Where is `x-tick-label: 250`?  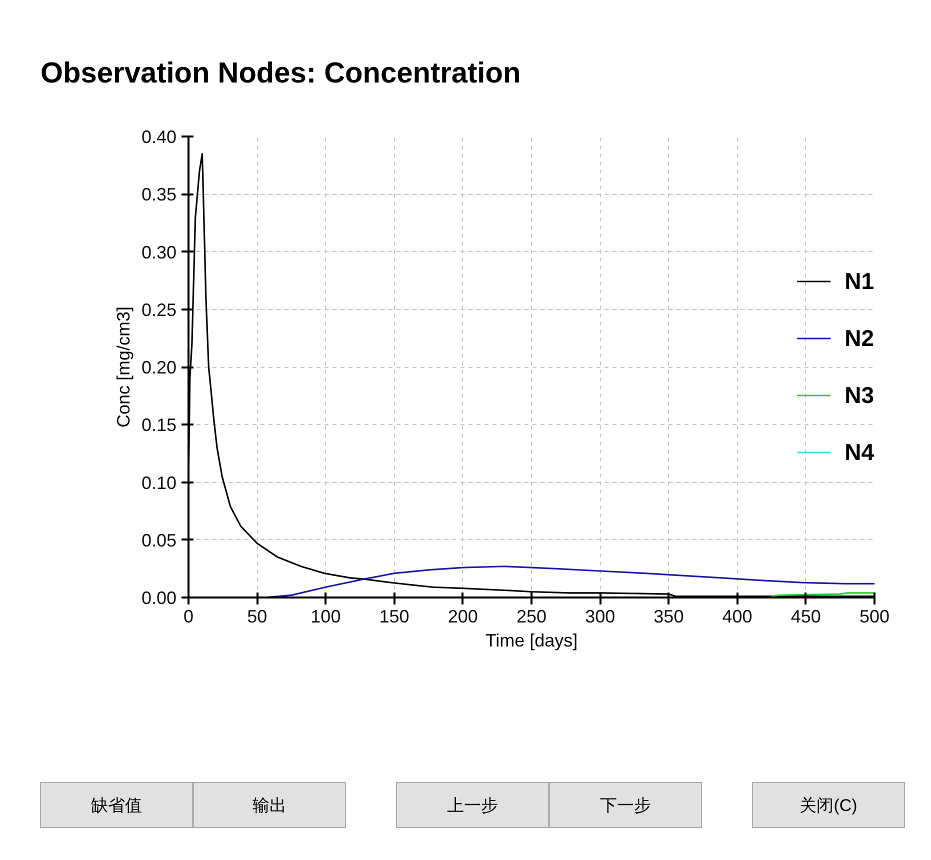 x-tick-label: 250 is located at coordinates (531, 616).